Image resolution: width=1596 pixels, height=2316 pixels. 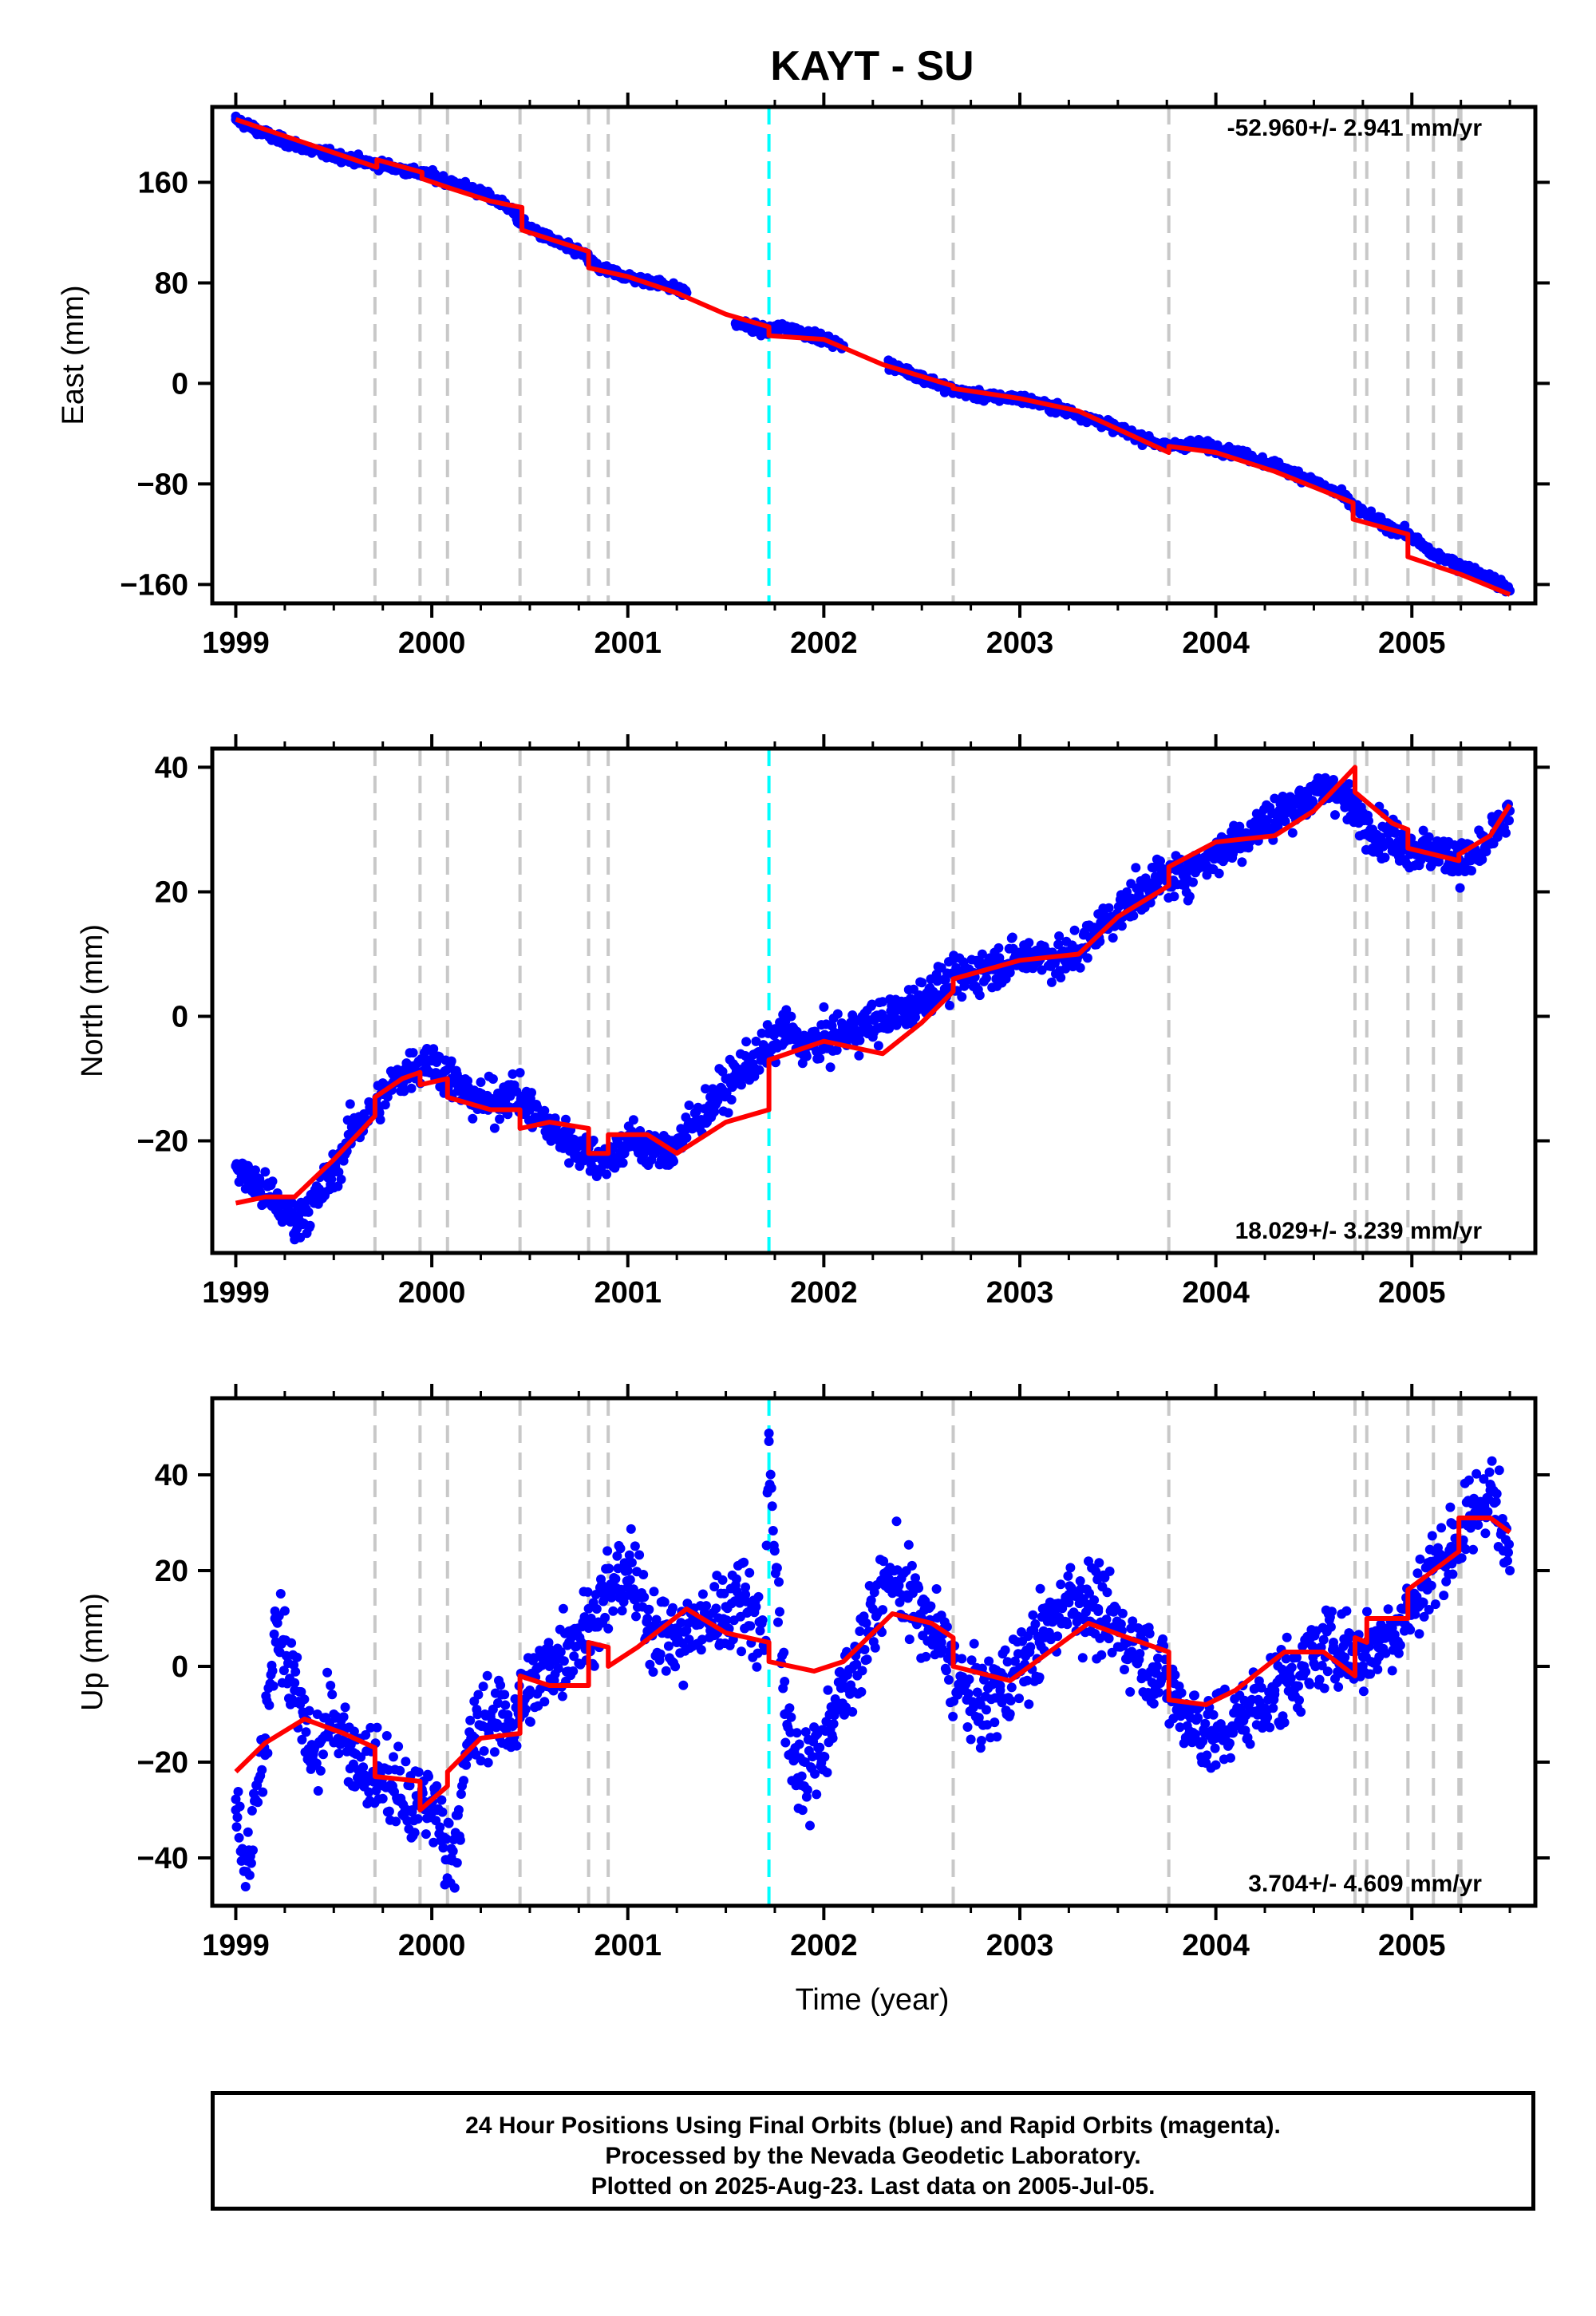 I want to click on x-tick-label: 2004, so click(x=1216, y=1293).